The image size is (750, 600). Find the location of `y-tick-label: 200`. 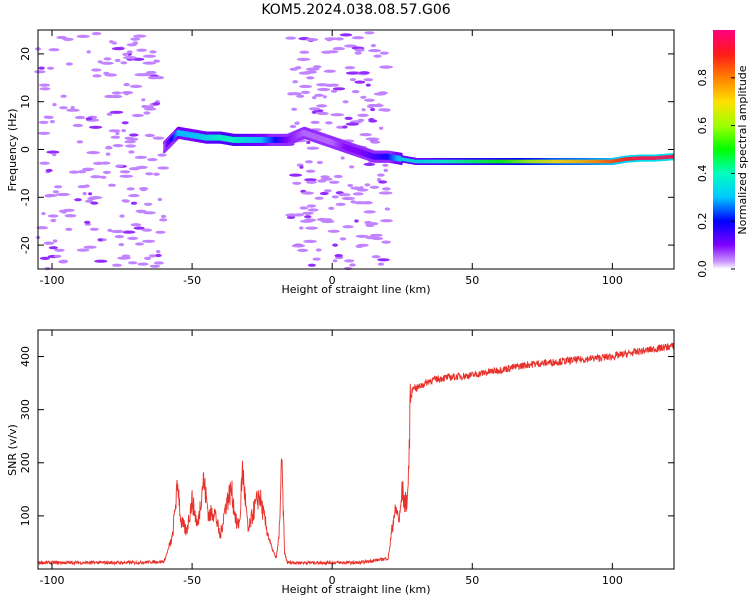

y-tick-label: 200 is located at coordinates (25, 462).